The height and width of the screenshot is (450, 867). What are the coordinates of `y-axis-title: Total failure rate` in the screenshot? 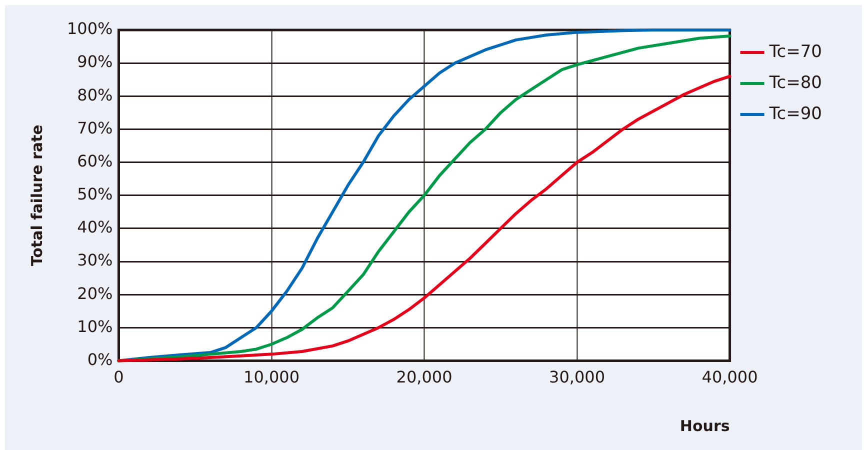 It's located at (37, 195).